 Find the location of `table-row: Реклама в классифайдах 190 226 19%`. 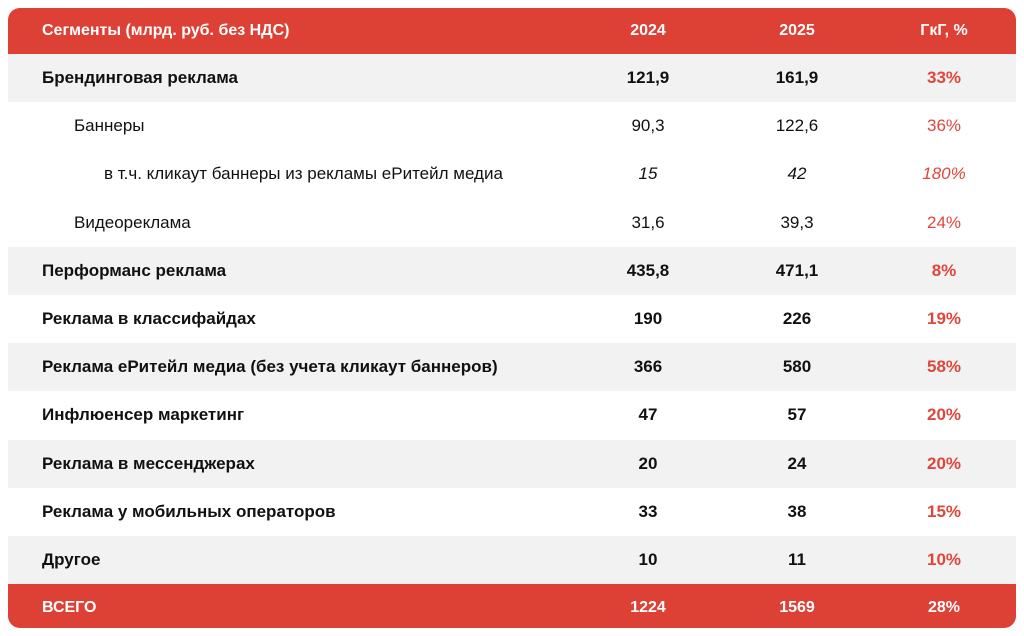

table-row: Реклама в классифайдах 190 226 19% is located at coordinates (512, 319).